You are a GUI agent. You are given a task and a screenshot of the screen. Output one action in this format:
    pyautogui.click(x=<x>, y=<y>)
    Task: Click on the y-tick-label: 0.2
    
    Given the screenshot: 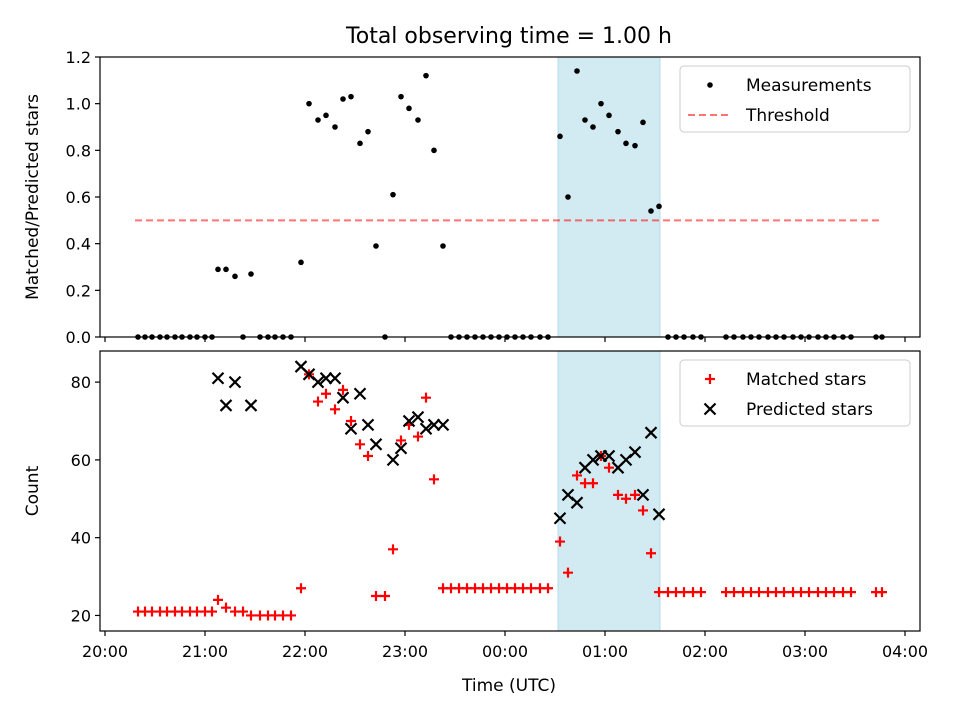 What is the action you would take?
    pyautogui.click(x=78, y=290)
    